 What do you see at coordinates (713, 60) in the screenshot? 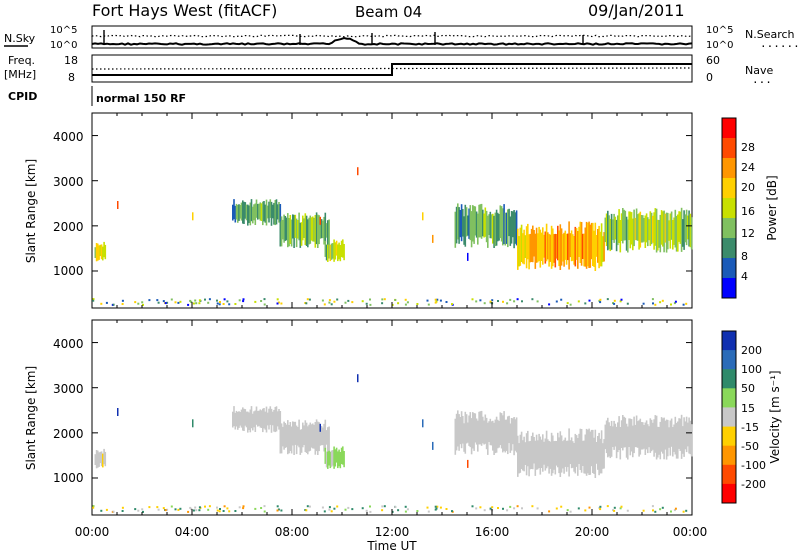
I see `freq-right-tick-top: 60` at bounding box center [713, 60].